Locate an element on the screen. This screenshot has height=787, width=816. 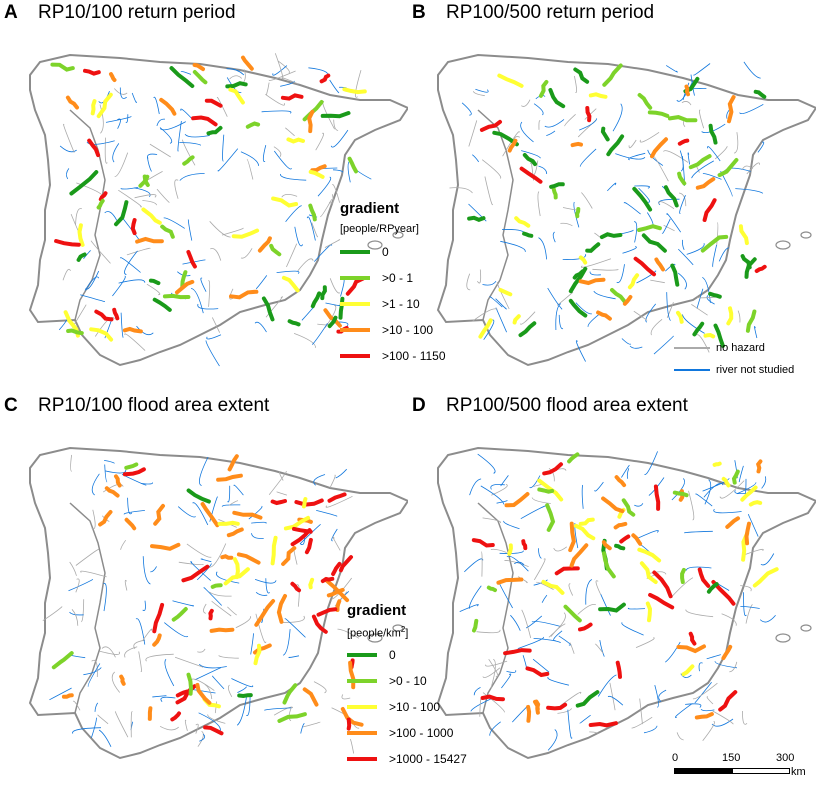
panel-letter: C is located at coordinates (11, 405).